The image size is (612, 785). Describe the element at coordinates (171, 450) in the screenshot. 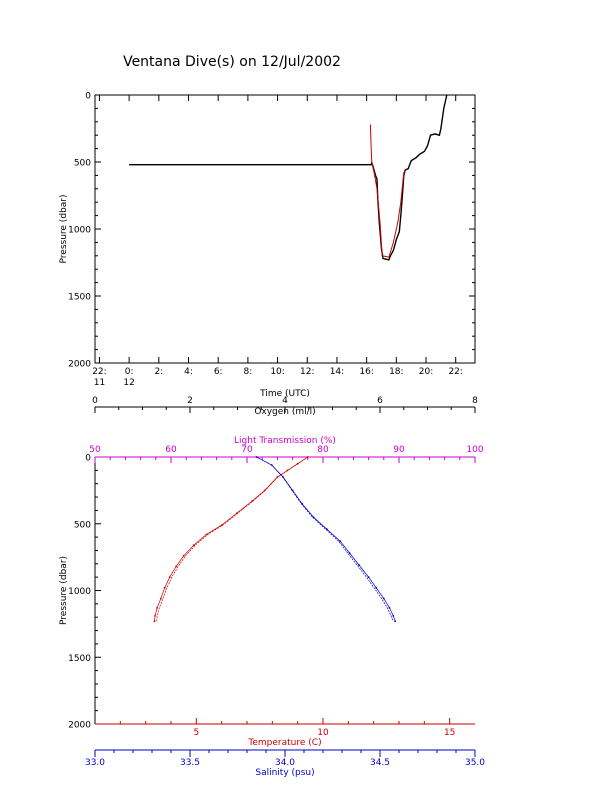

I see `light-tick-label: 60` at that location.